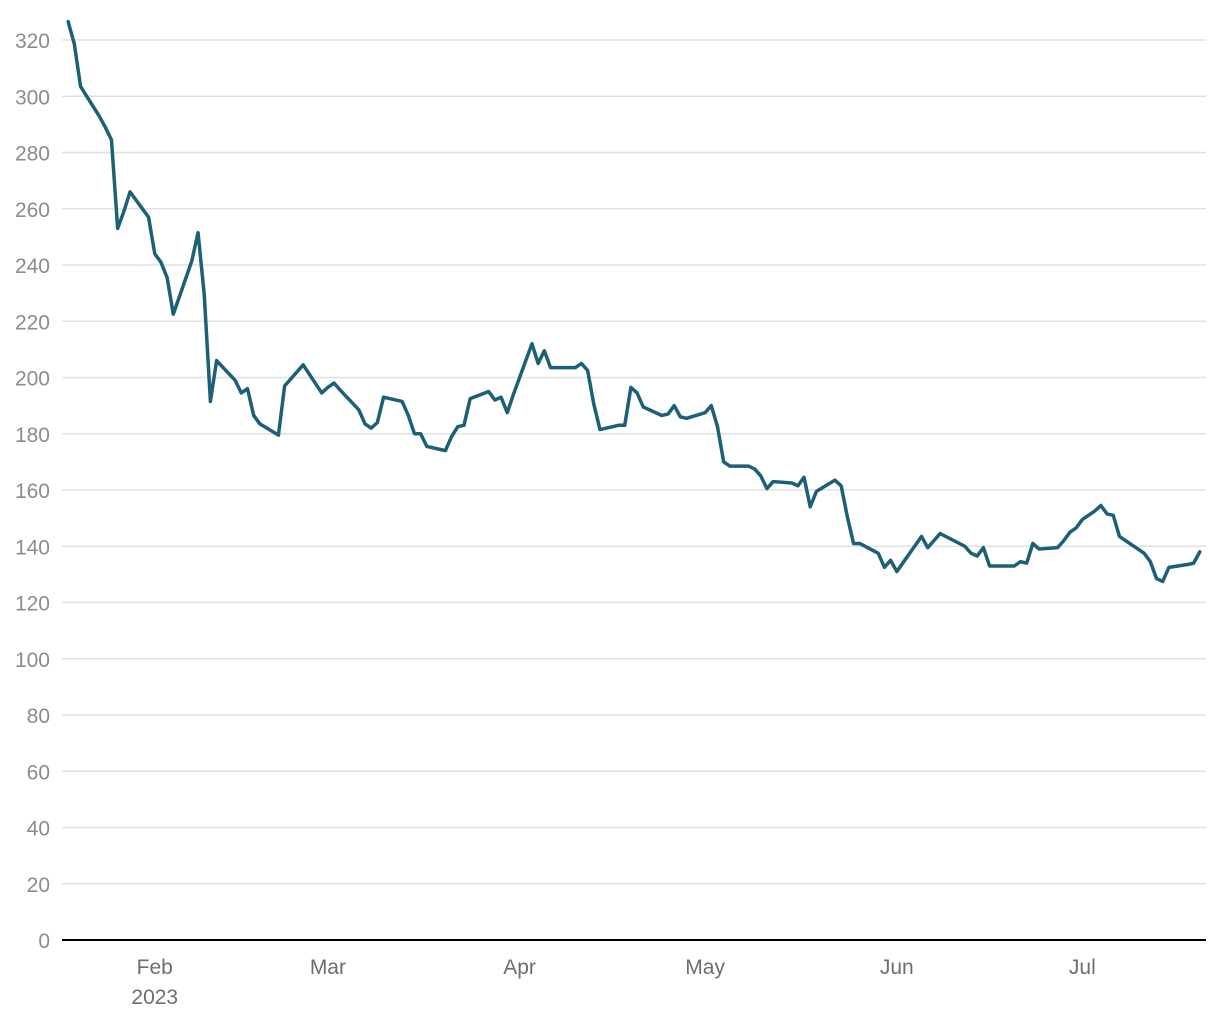  What do you see at coordinates (38, 885) in the screenshot?
I see `y-tick-label-20: 20` at bounding box center [38, 885].